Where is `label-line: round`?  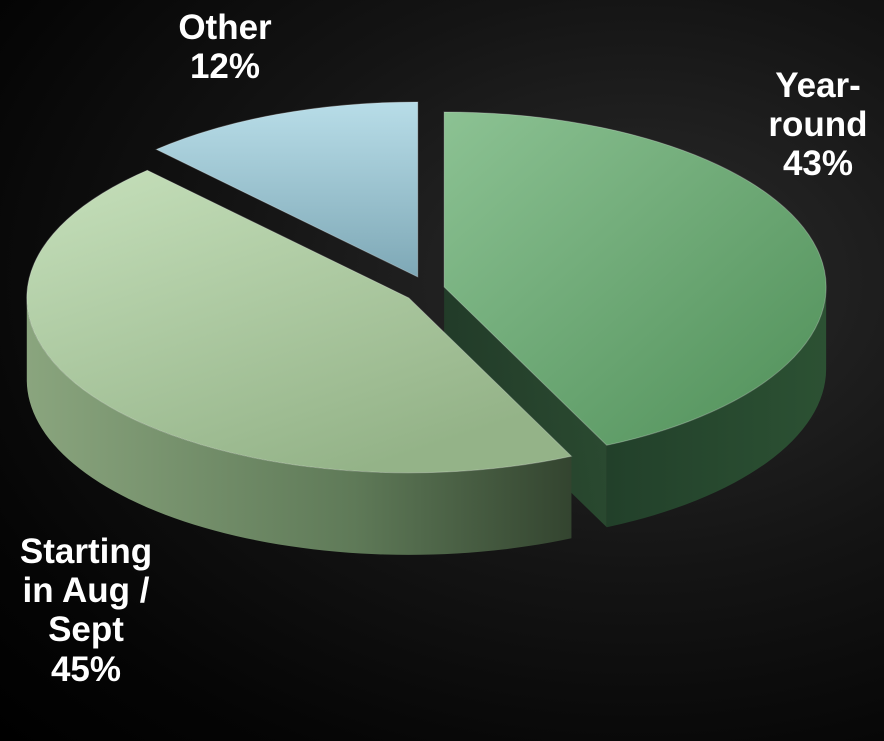
label-line: round is located at coordinates (818, 125).